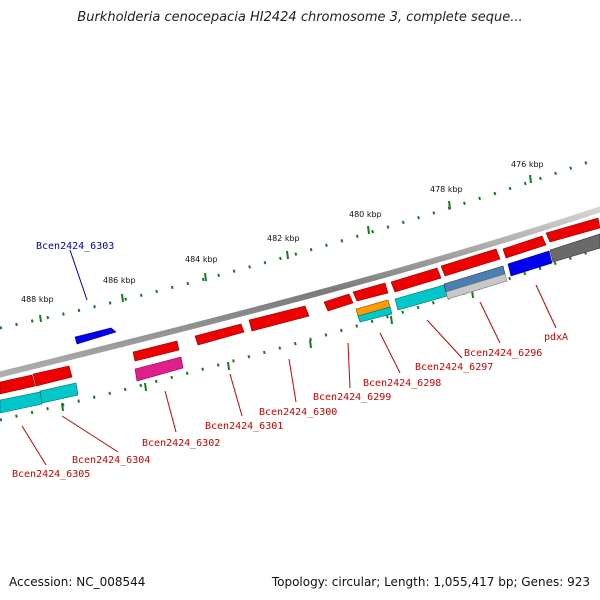 The width and height of the screenshot is (600, 600). Describe the element at coordinates (111, 460) in the screenshot. I see `gene-label-bcen2424-6304: Bcen2424_6304` at that location.